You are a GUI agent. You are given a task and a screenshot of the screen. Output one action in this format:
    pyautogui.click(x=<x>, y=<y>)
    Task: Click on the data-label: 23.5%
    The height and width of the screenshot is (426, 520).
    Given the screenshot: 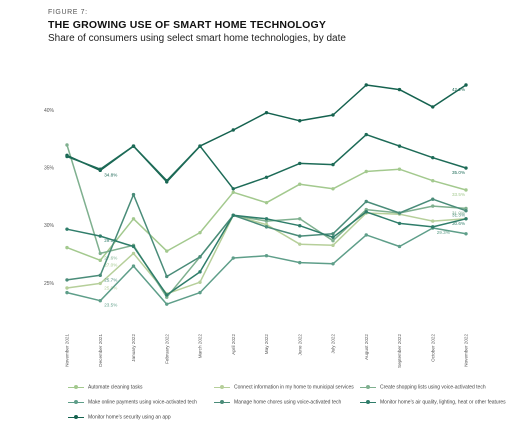 What is the action you would take?
    pyautogui.click(x=110, y=305)
    